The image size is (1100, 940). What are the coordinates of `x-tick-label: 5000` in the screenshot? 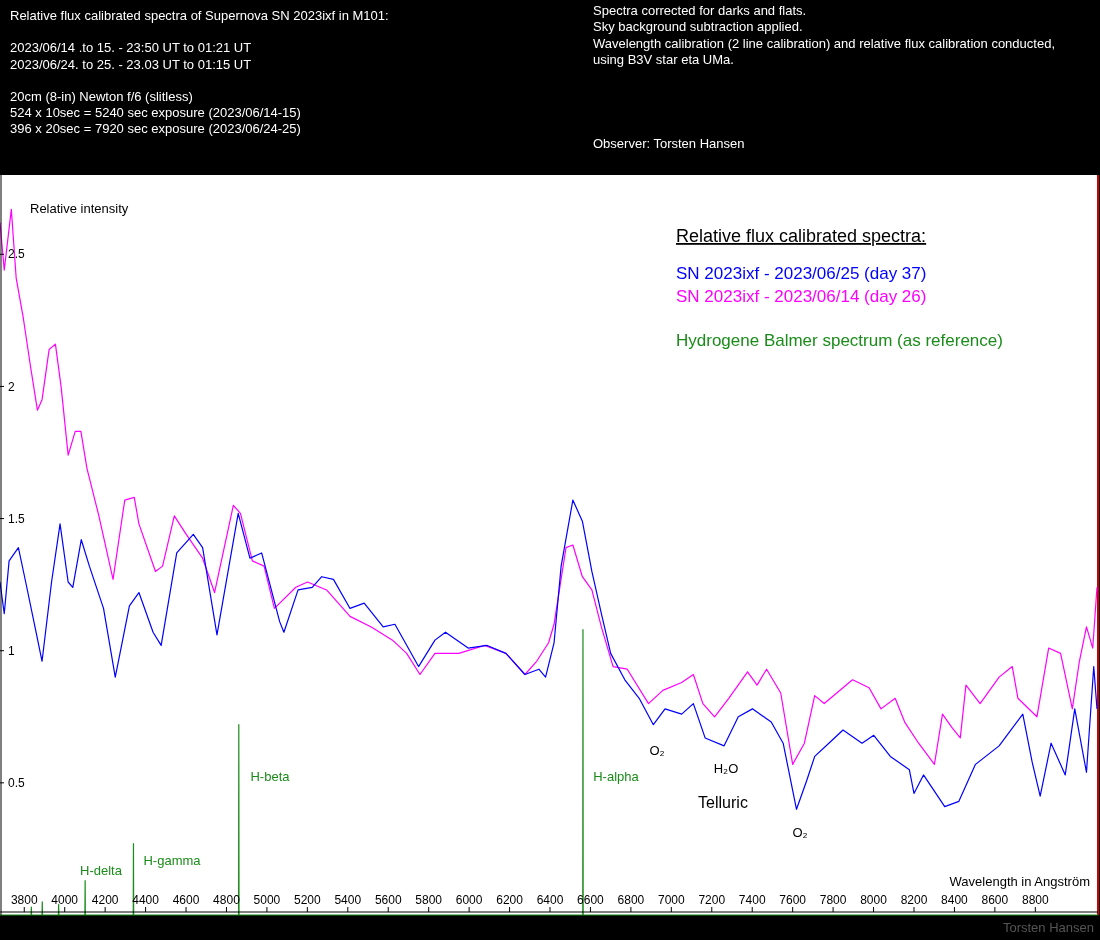 It's located at (267, 900).